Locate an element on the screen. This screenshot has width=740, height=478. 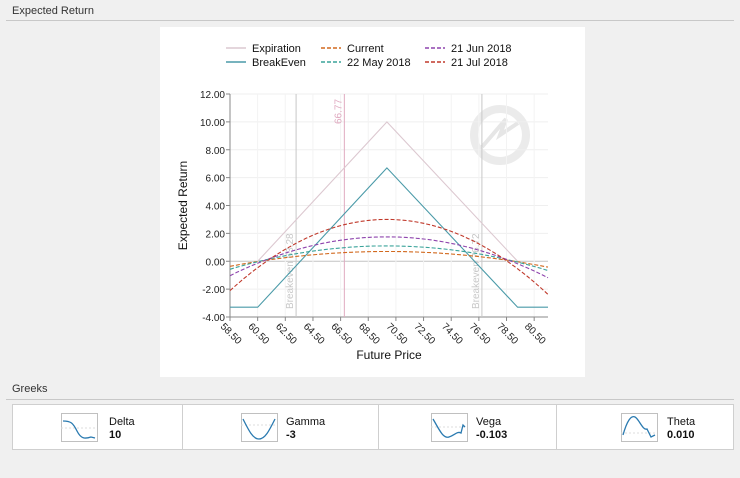
series-line-current is located at coordinates (389, 259).